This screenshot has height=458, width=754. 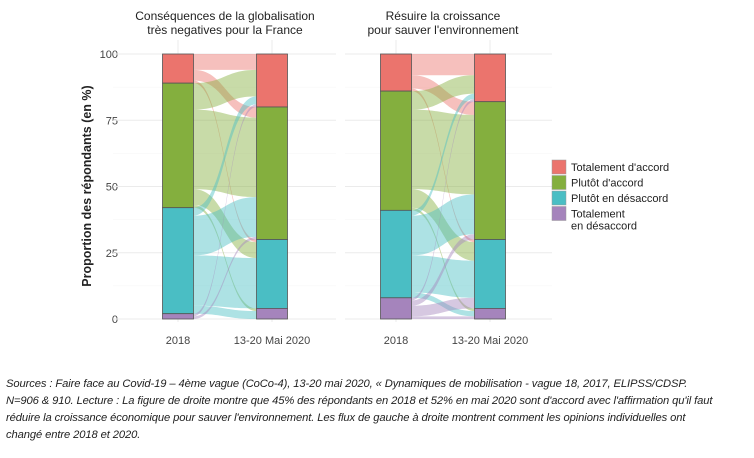 I want to click on y-tick-label: 50, so click(x=112, y=188).